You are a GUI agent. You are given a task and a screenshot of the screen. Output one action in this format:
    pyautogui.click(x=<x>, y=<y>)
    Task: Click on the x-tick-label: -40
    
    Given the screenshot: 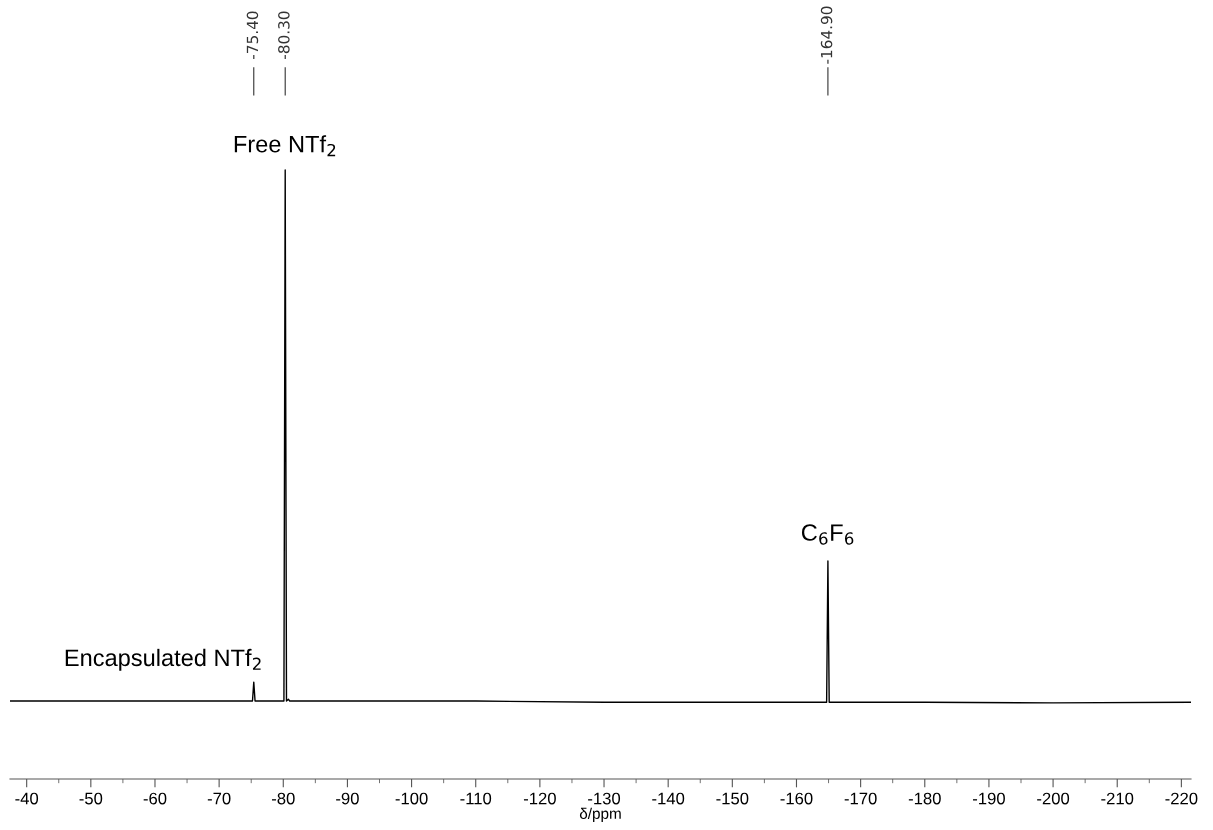 What is the action you would take?
    pyautogui.click(x=27, y=798)
    